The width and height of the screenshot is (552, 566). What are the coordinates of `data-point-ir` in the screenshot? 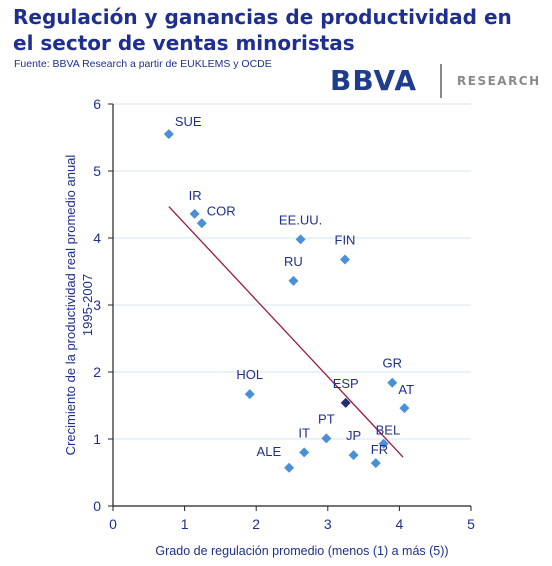 It's located at (194, 213).